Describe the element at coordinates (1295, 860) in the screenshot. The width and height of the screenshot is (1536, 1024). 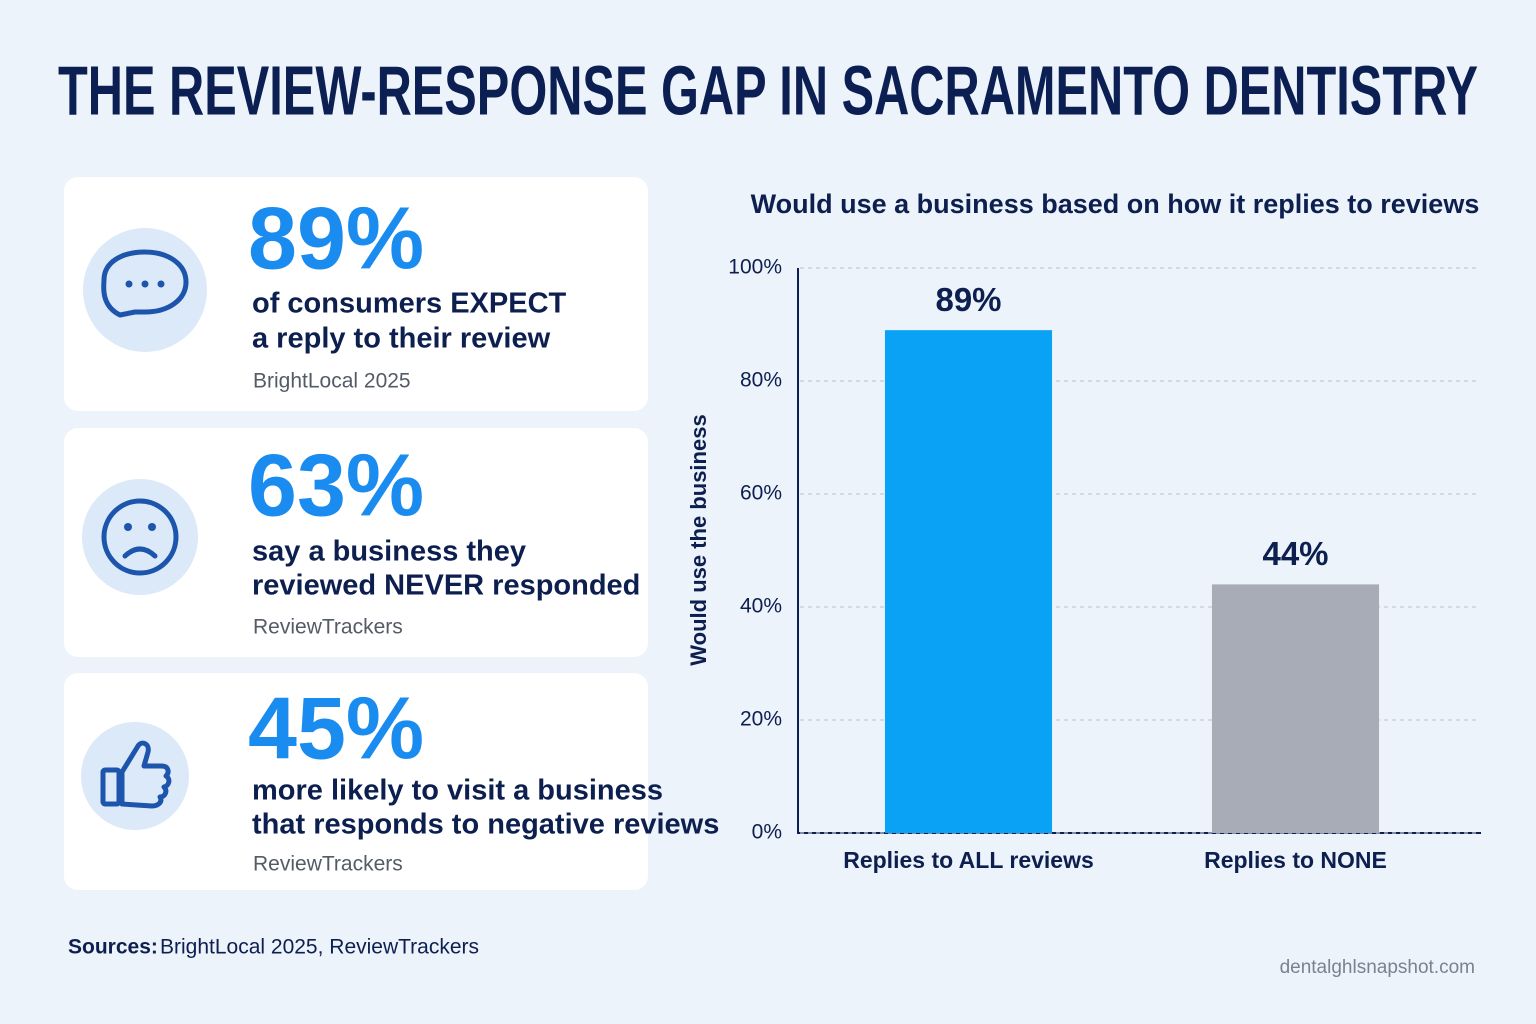
I see `x-tick-label: Replies to NONE` at that location.